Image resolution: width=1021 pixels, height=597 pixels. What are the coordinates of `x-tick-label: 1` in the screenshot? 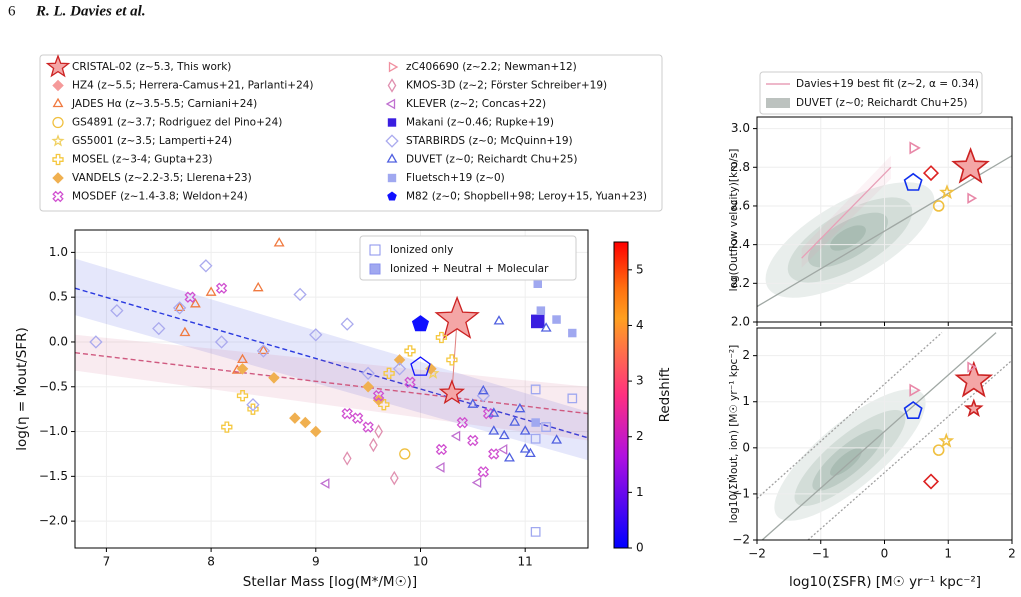 It's located at (948, 554).